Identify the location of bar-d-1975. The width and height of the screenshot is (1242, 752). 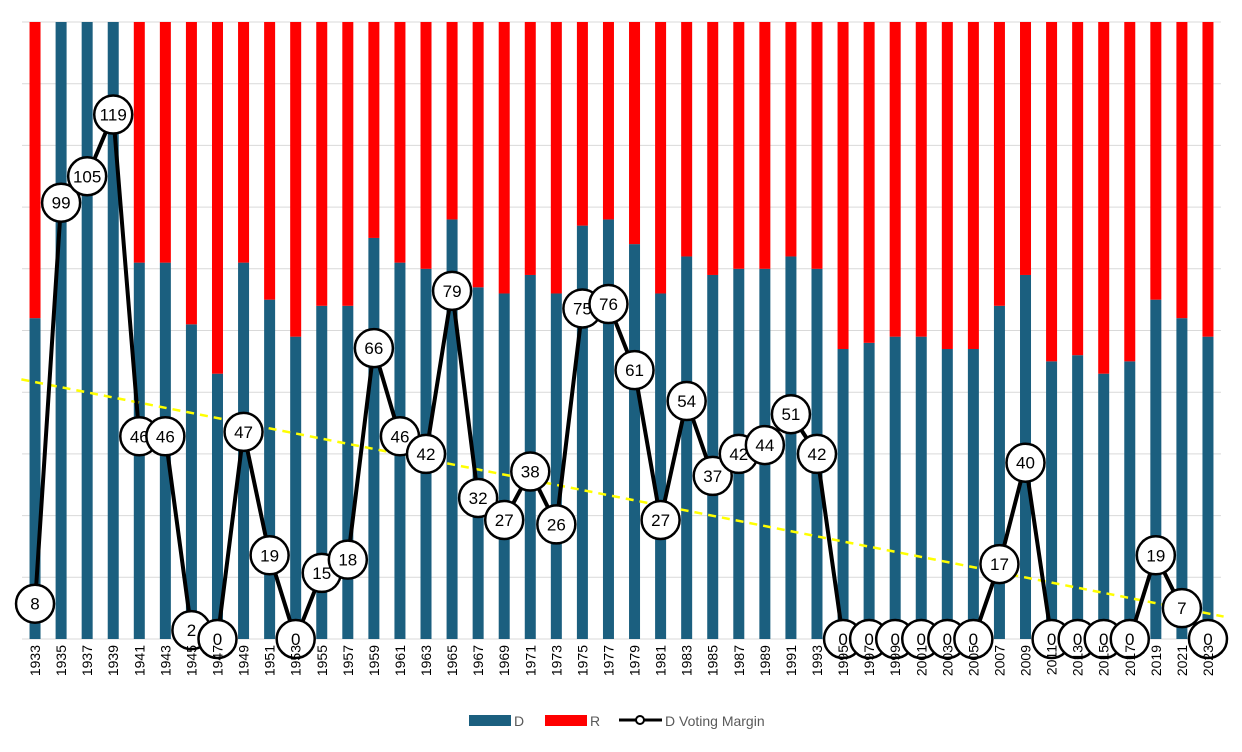
(582, 432).